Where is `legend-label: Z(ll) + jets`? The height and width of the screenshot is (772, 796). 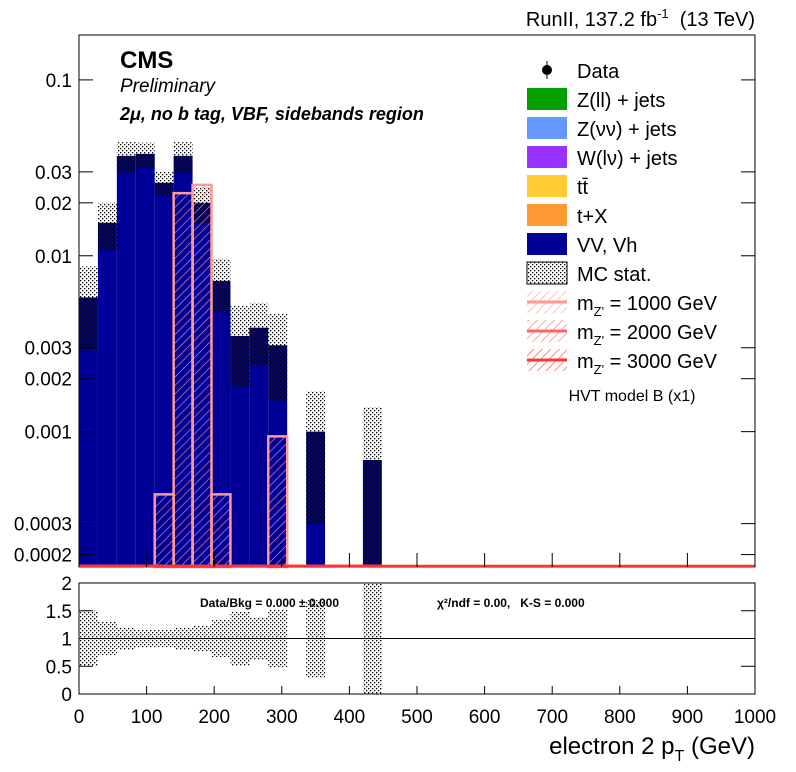 legend-label: Z(ll) + jets is located at coordinates (621, 101).